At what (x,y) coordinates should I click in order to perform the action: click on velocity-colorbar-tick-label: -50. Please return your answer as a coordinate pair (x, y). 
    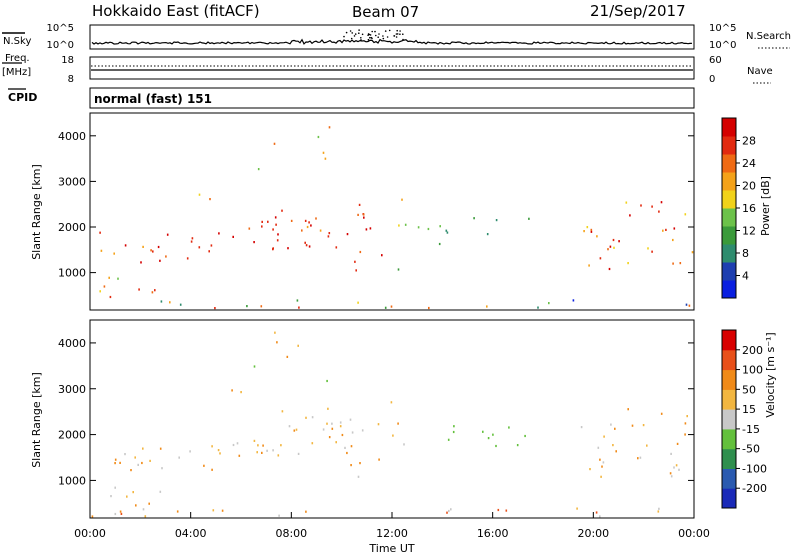
    Looking at the image, I should click on (751, 449).